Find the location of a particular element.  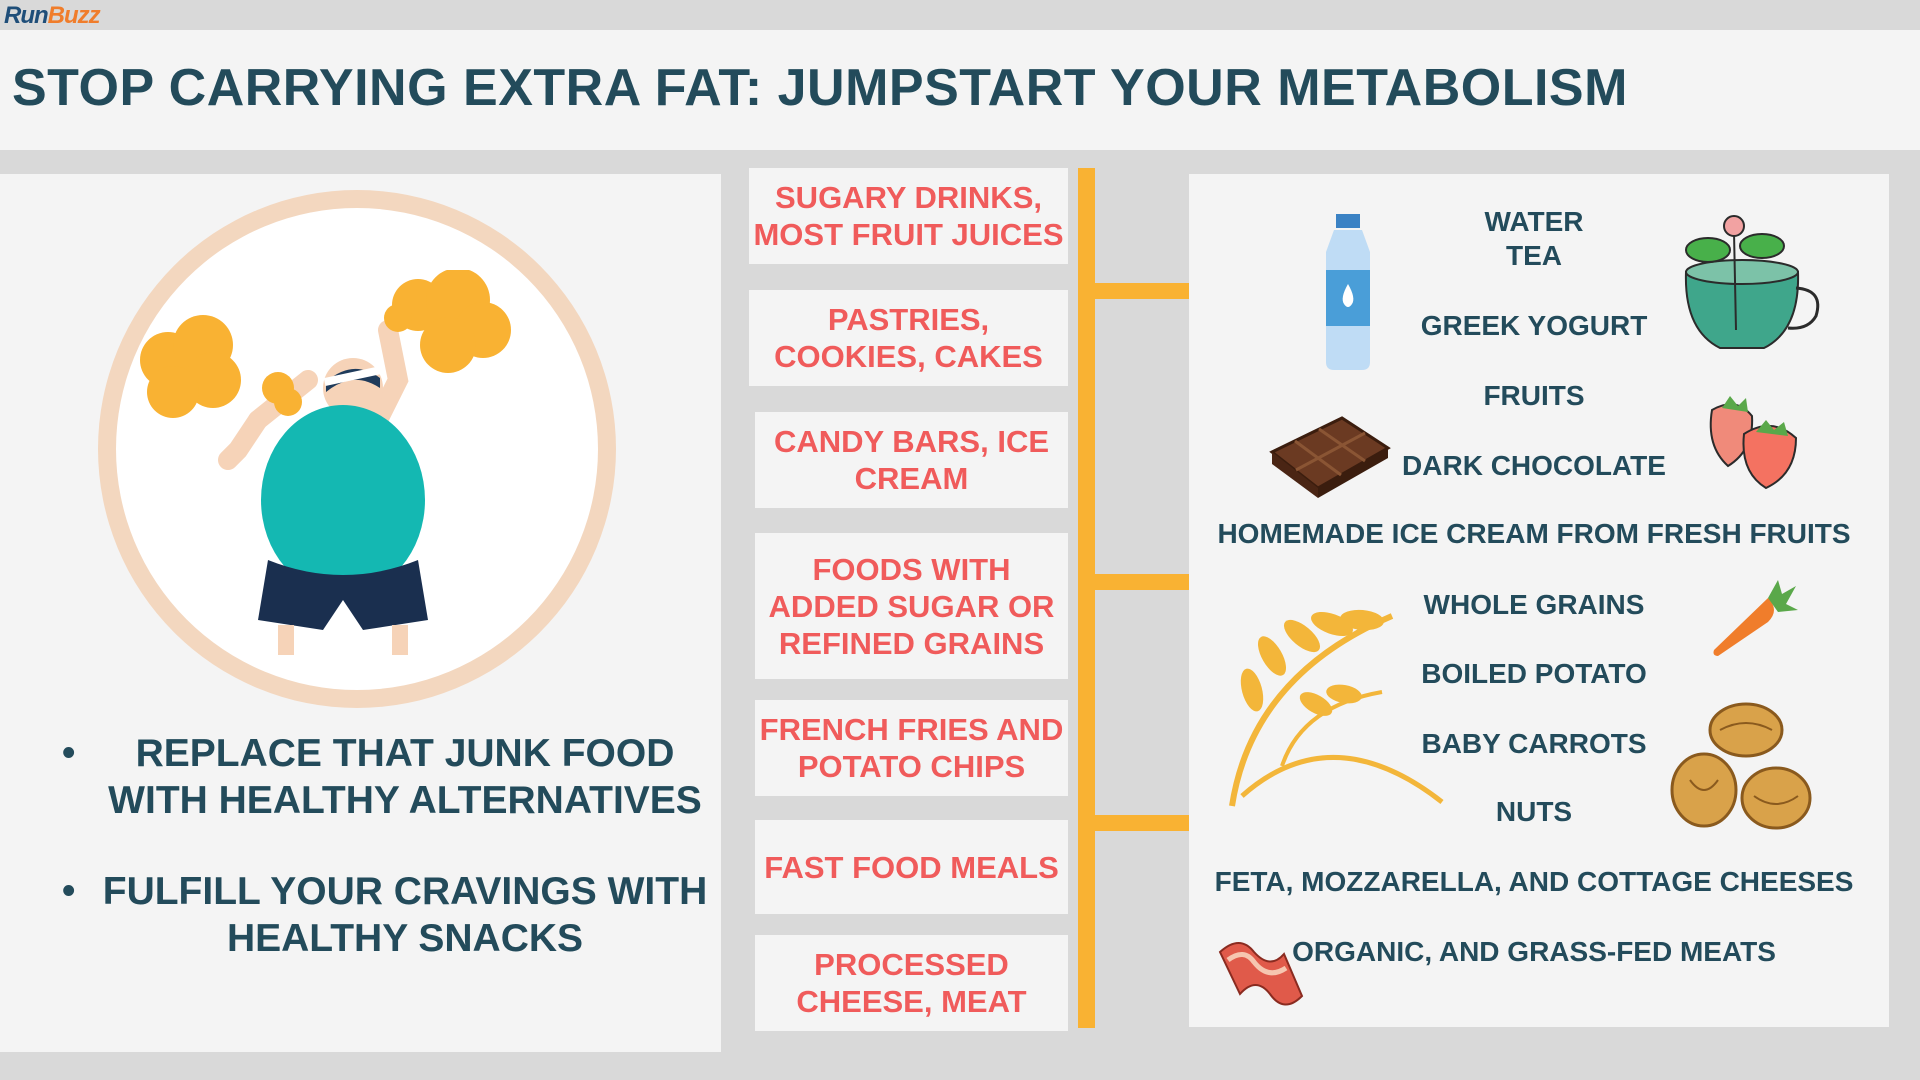

junk-food-item: SUGARY DRINKS, MOST FRUIT JUICES is located at coordinates (908, 216).